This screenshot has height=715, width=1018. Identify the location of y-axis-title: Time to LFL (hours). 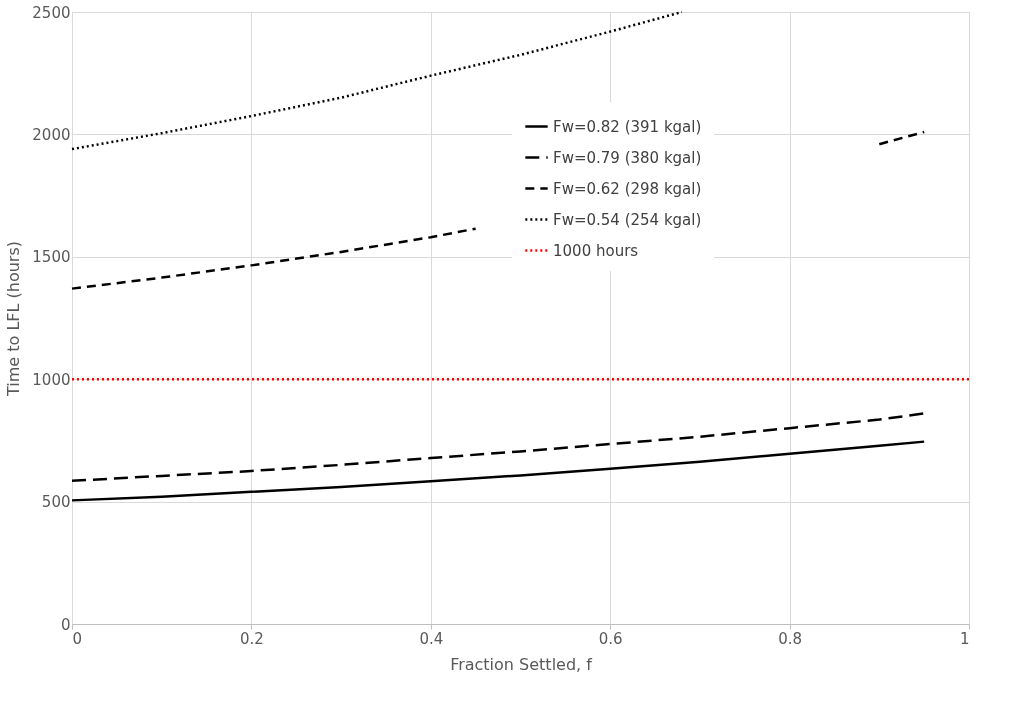
(14, 319).